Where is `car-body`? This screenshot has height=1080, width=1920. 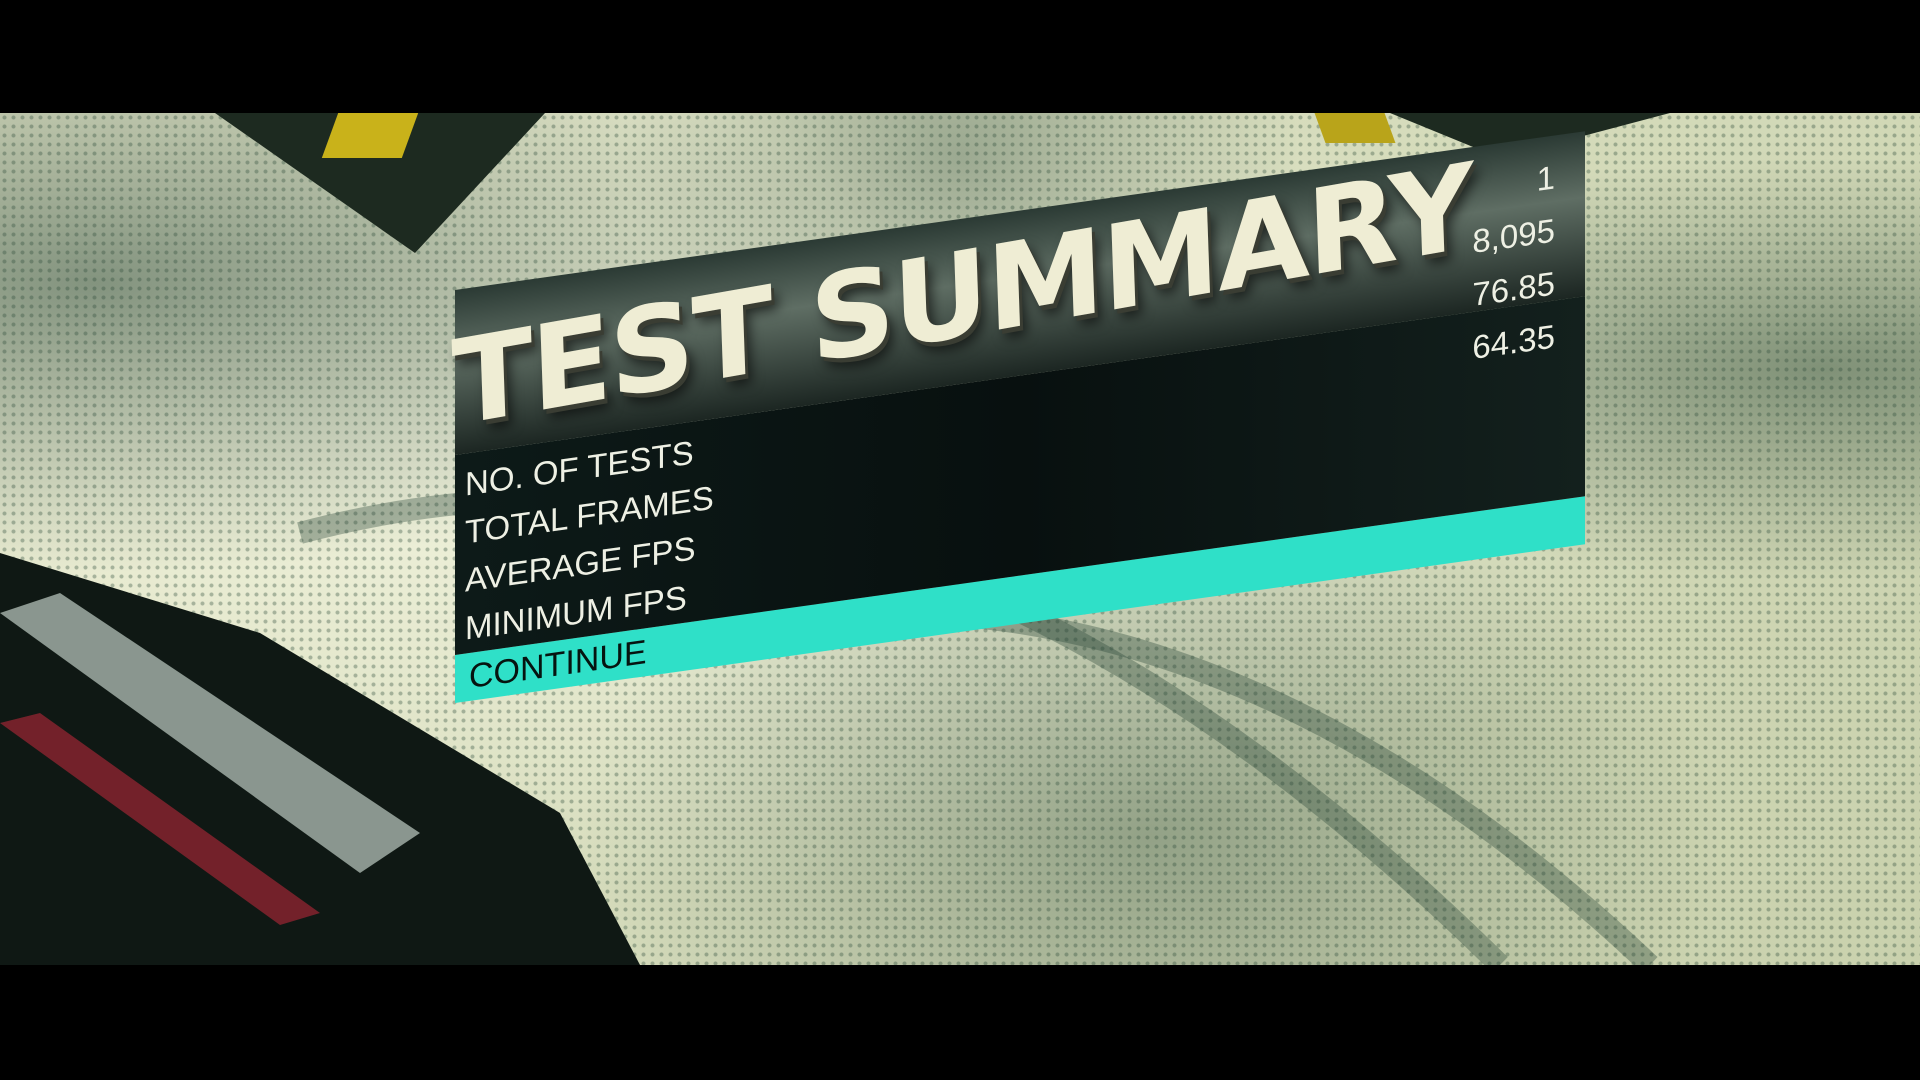 car-body is located at coordinates (320, 759).